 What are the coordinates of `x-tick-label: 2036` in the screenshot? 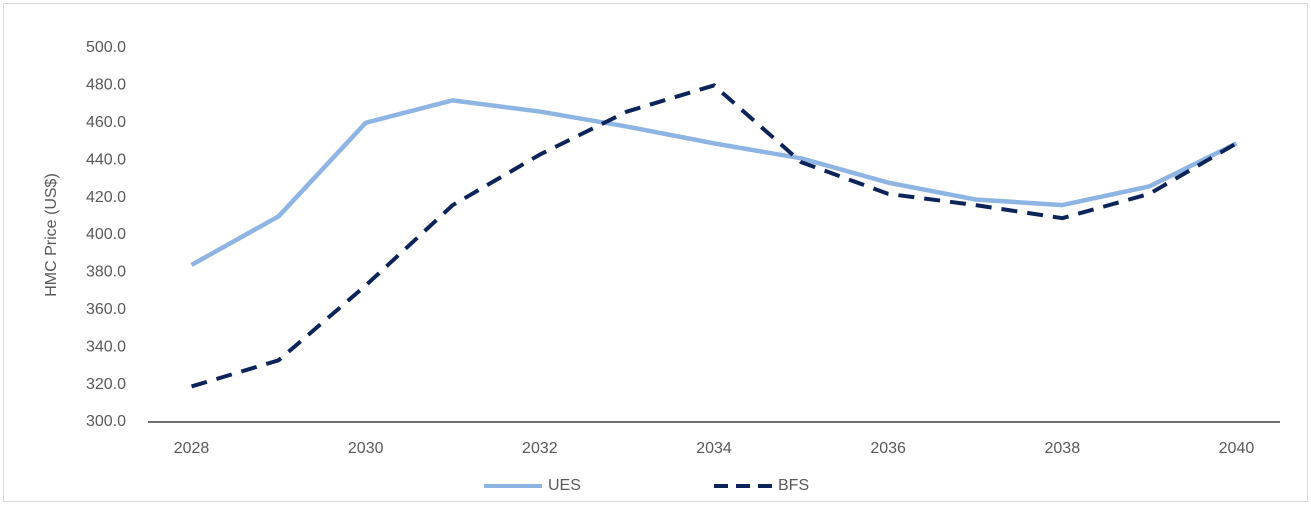 It's located at (888, 448).